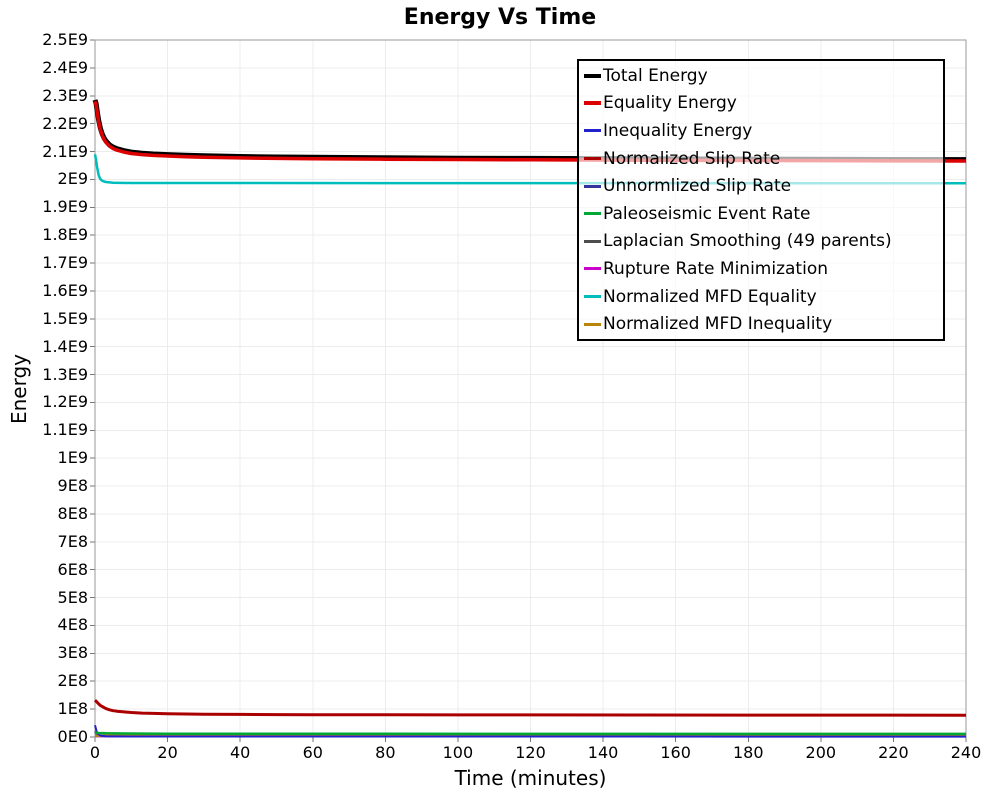  Describe the element at coordinates (240, 752) in the screenshot. I see `x-tick-label: 40` at that location.